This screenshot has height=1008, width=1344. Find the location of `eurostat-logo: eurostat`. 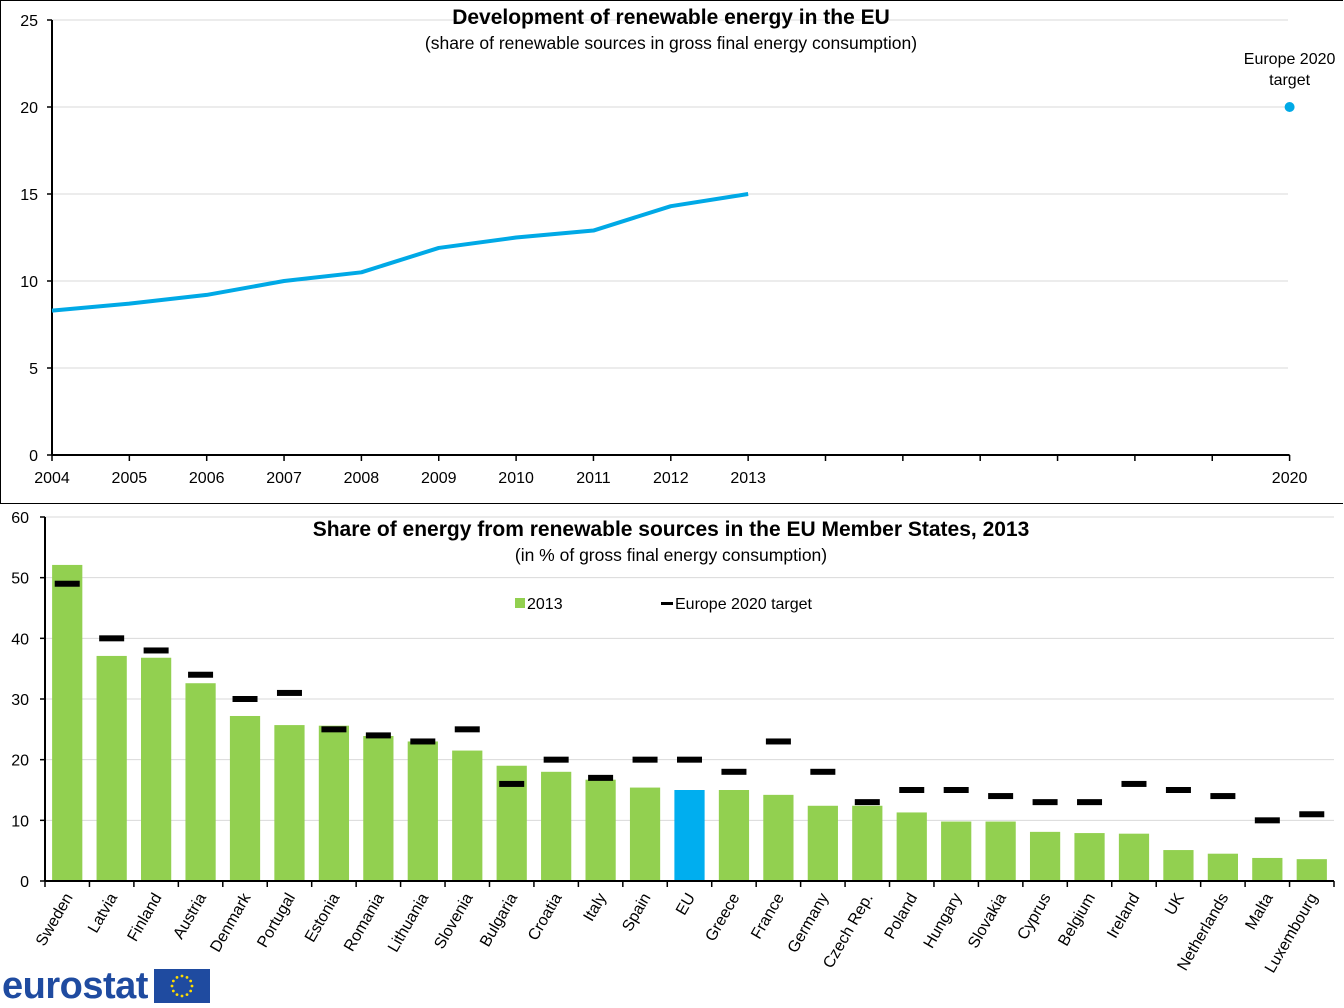

eurostat-logo: eurostat is located at coordinates (106, 986).